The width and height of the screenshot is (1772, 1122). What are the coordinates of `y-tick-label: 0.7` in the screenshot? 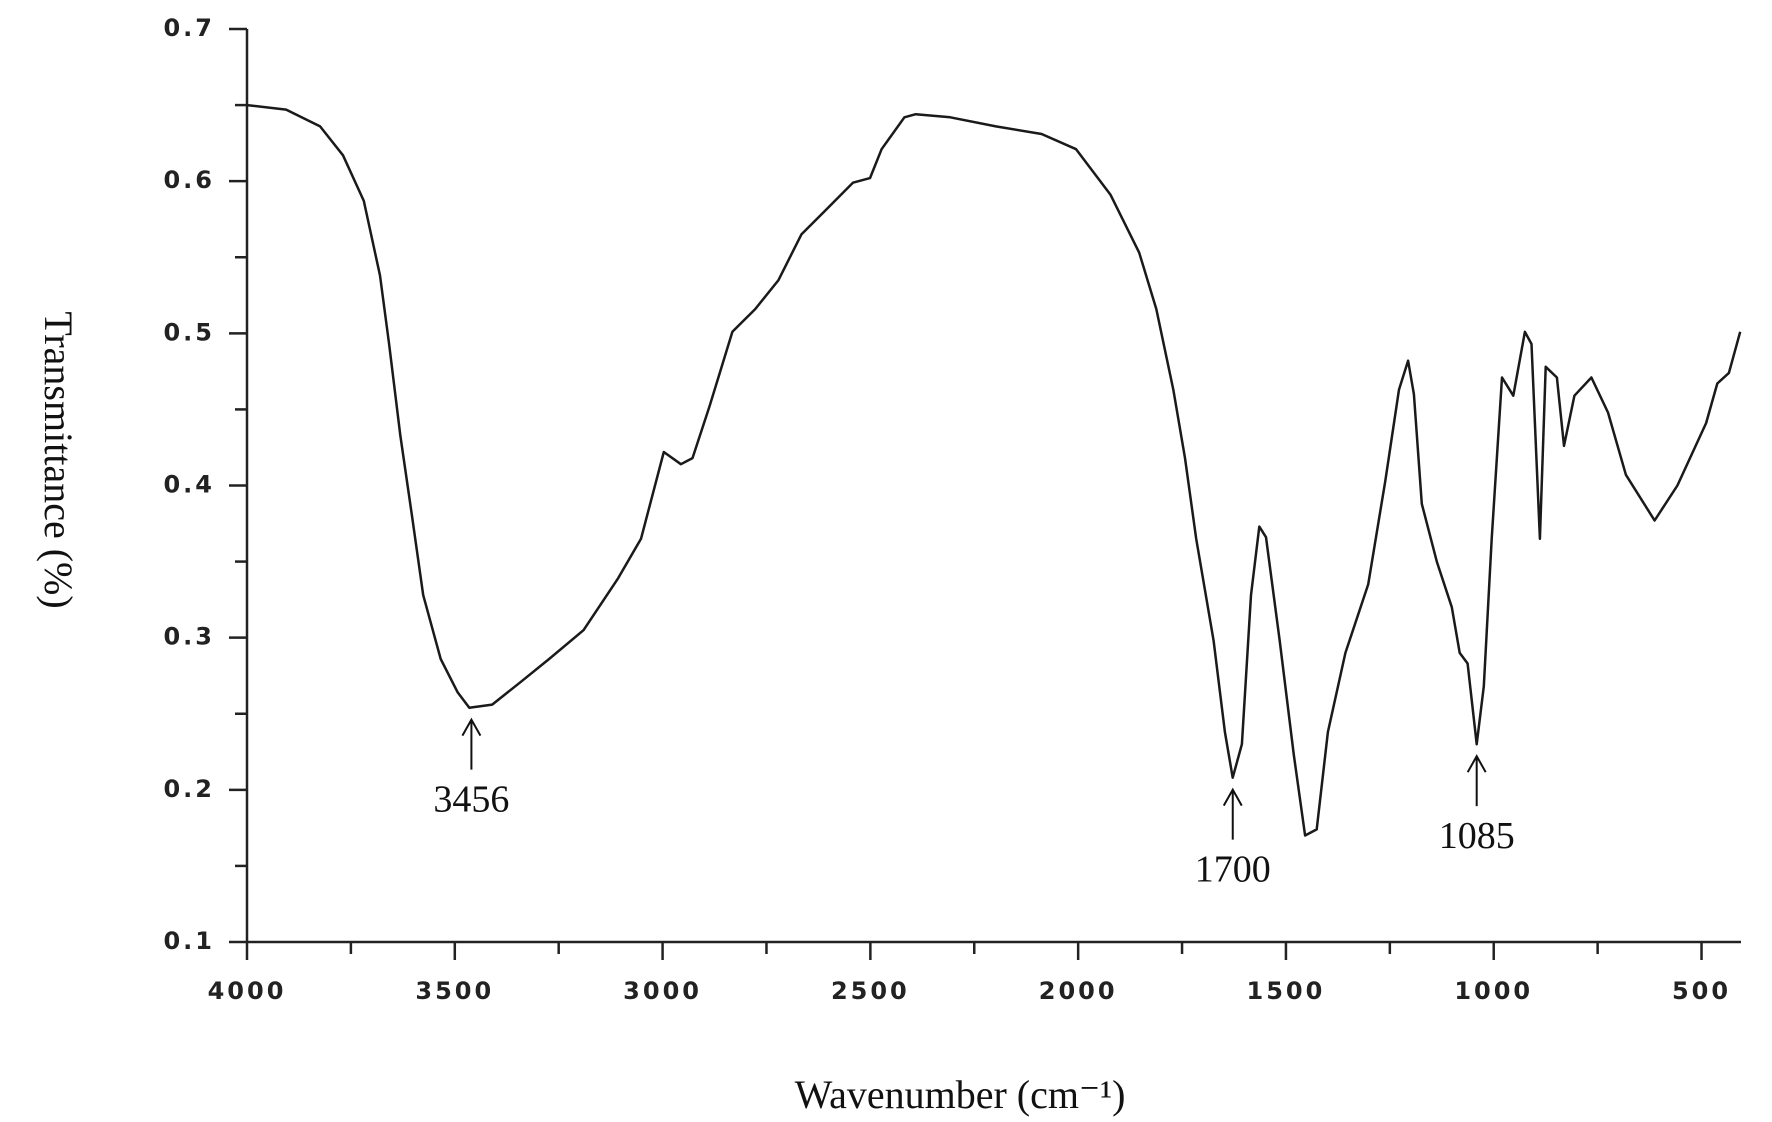 It's located at (189, 28).